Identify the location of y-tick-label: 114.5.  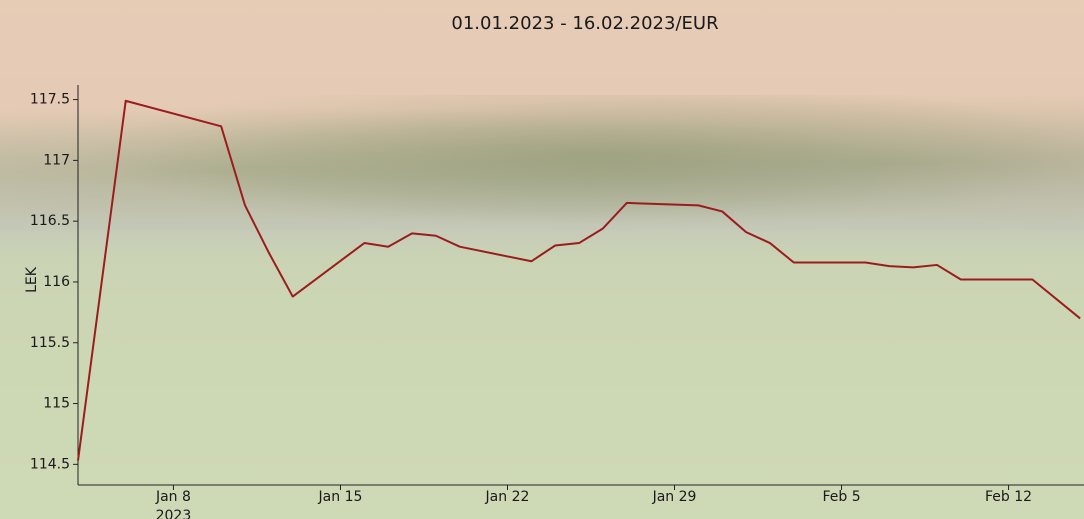
(50, 464).